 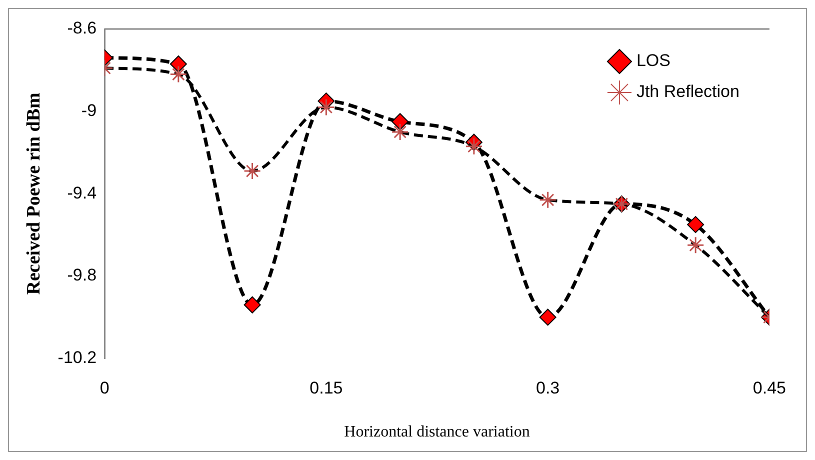 What do you see at coordinates (33, 193) in the screenshot?
I see `y-axis-title: Received Poewe rin dBm` at bounding box center [33, 193].